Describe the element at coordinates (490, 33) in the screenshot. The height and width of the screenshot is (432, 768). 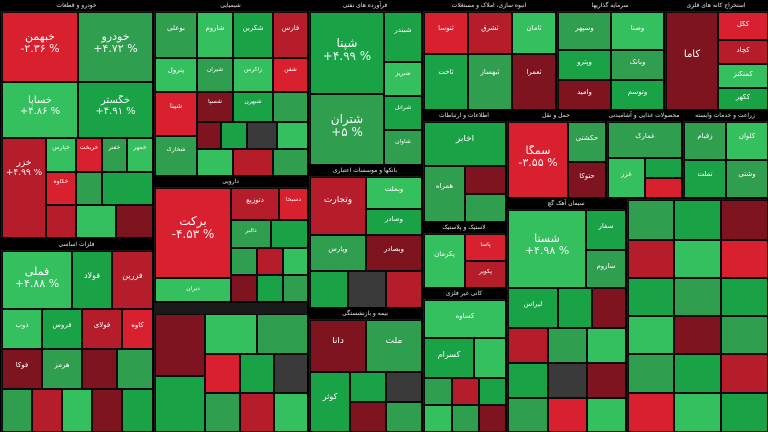
I see `tile: ثشرق` at that location.